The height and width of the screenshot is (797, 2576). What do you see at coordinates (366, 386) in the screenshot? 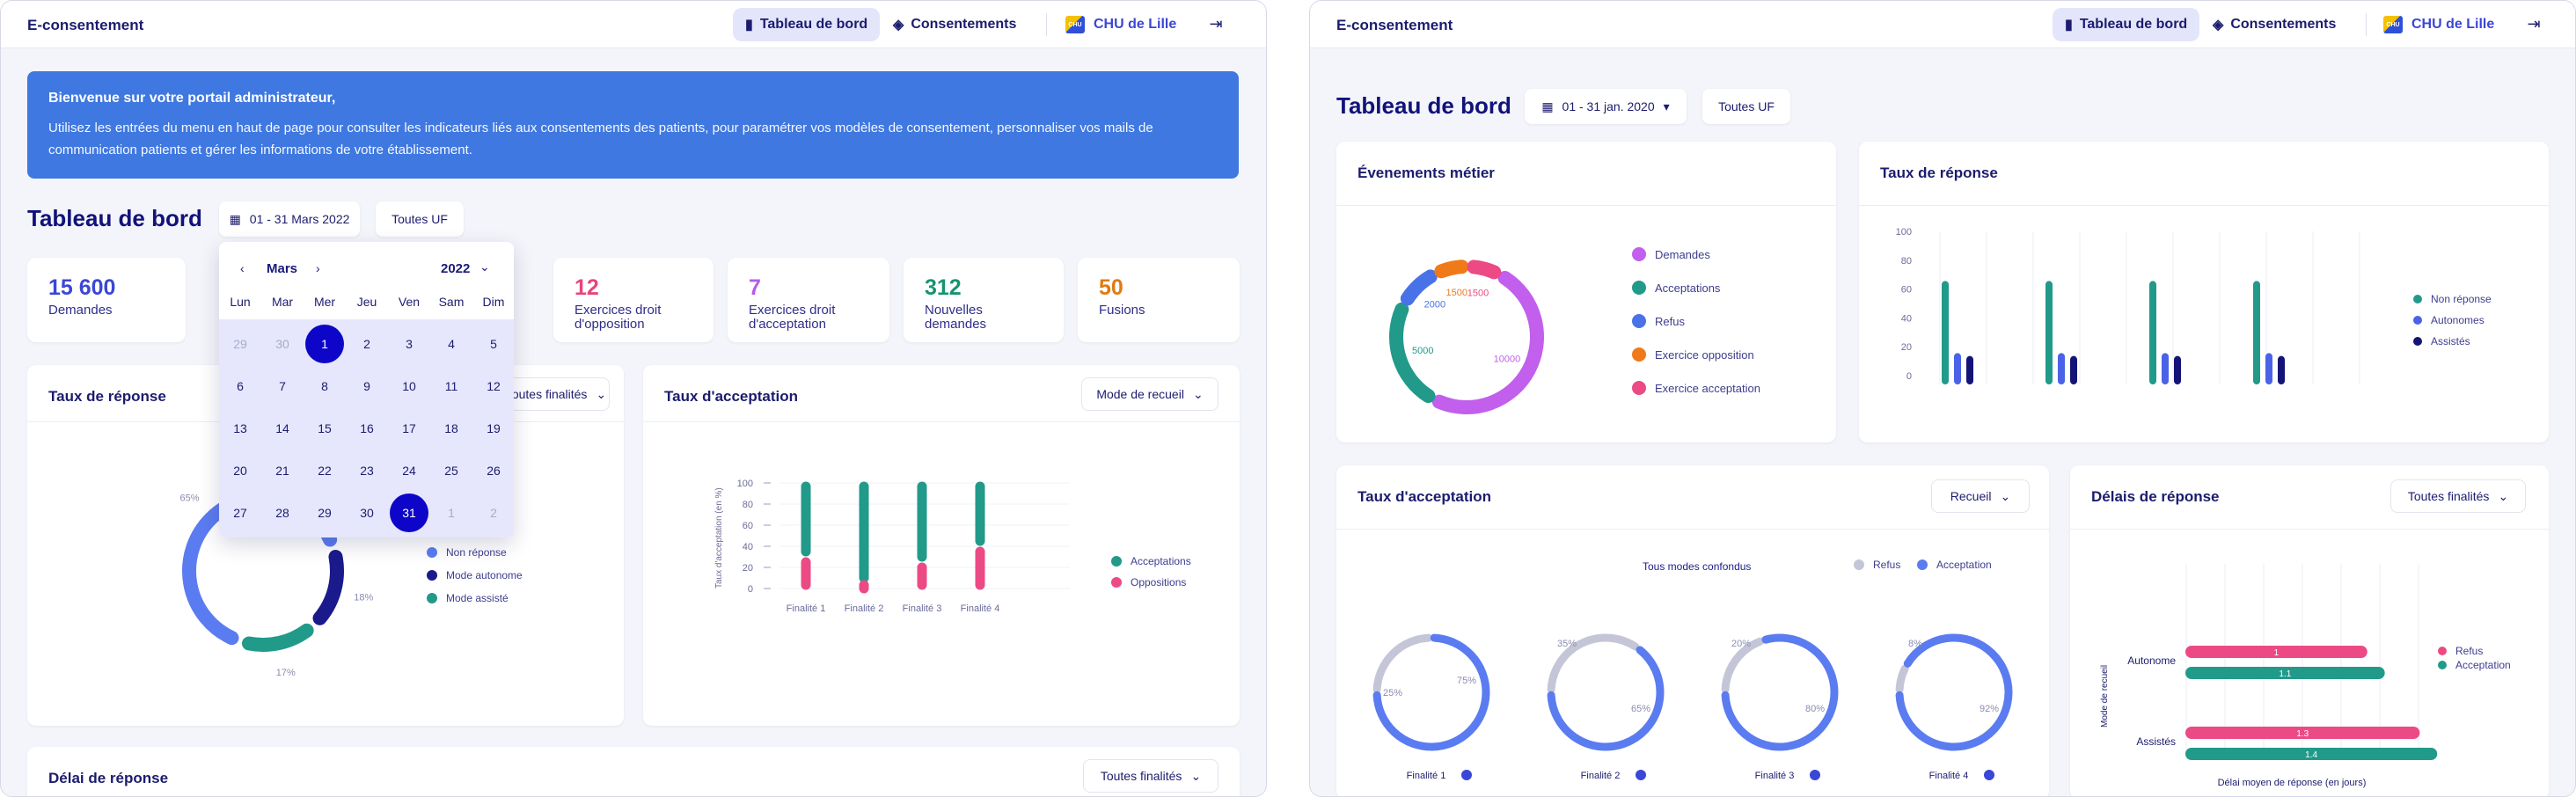
I see `calendar-day: 9` at bounding box center [366, 386].